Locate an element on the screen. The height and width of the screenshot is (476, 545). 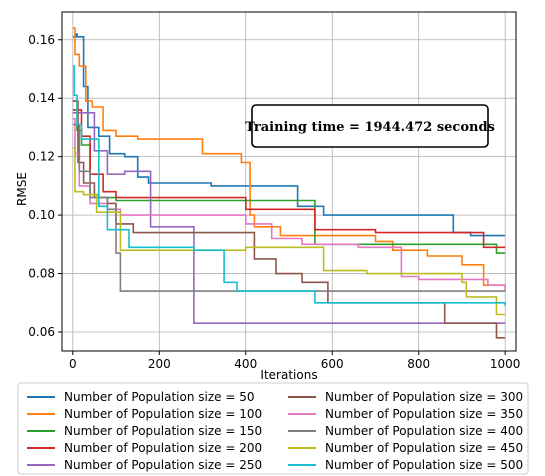
legend-entry-label: Number of Population size = 350 is located at coordinates (424, 414).